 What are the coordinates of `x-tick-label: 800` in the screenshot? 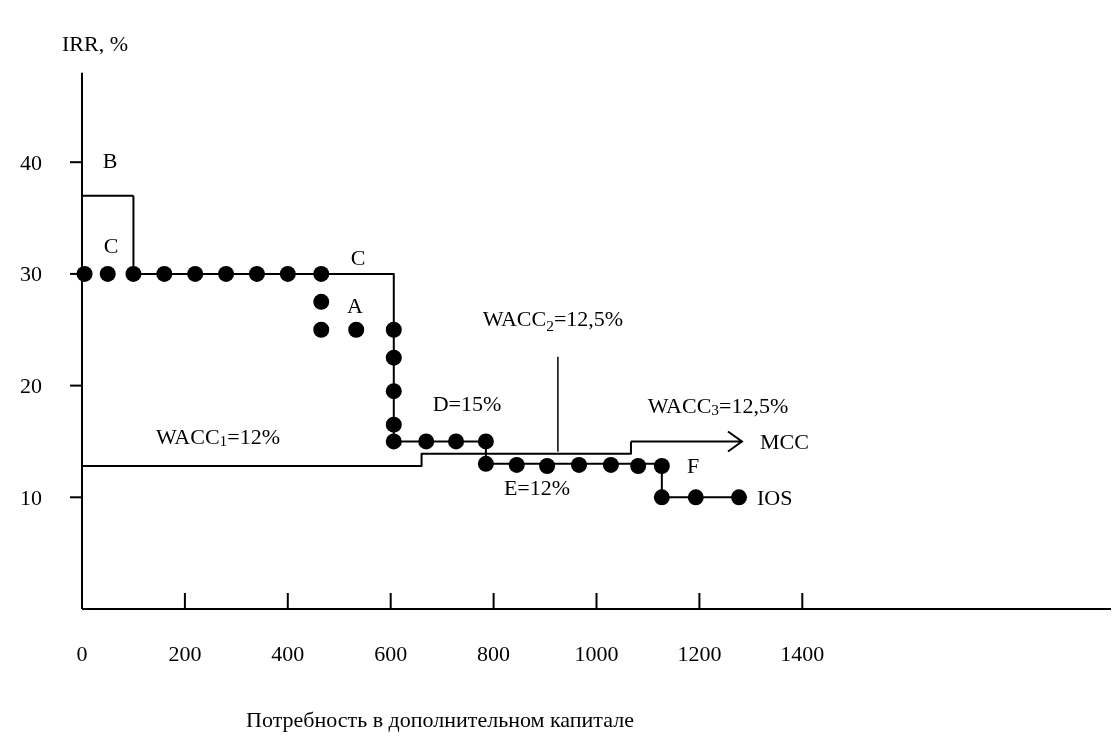 It's located at (494, 653).